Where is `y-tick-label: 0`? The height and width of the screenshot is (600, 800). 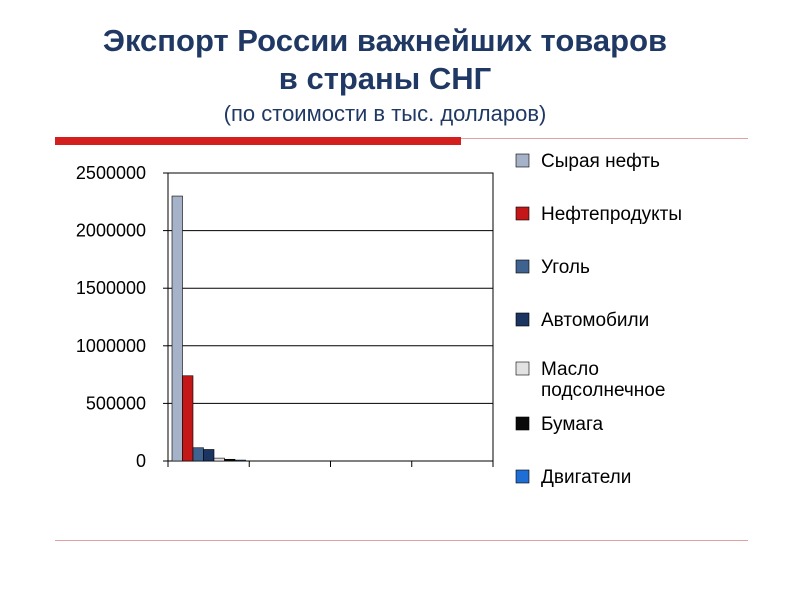
y-tick-label: 0 is located at coordinates (141, 461).